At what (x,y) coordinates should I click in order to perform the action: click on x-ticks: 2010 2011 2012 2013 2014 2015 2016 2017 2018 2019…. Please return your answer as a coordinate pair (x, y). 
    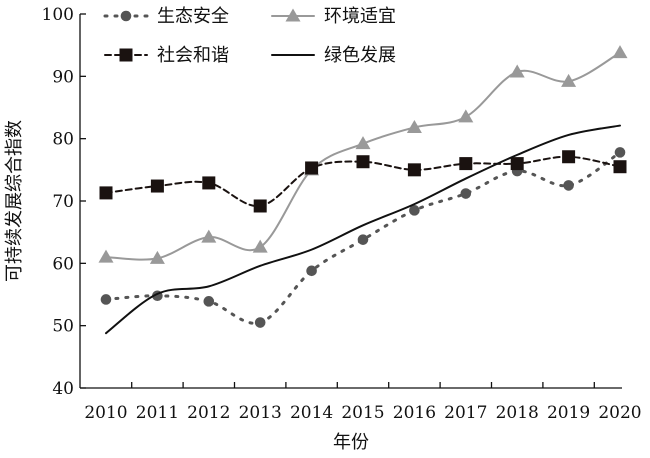
    Looking at the image, I should click on (363, 402).